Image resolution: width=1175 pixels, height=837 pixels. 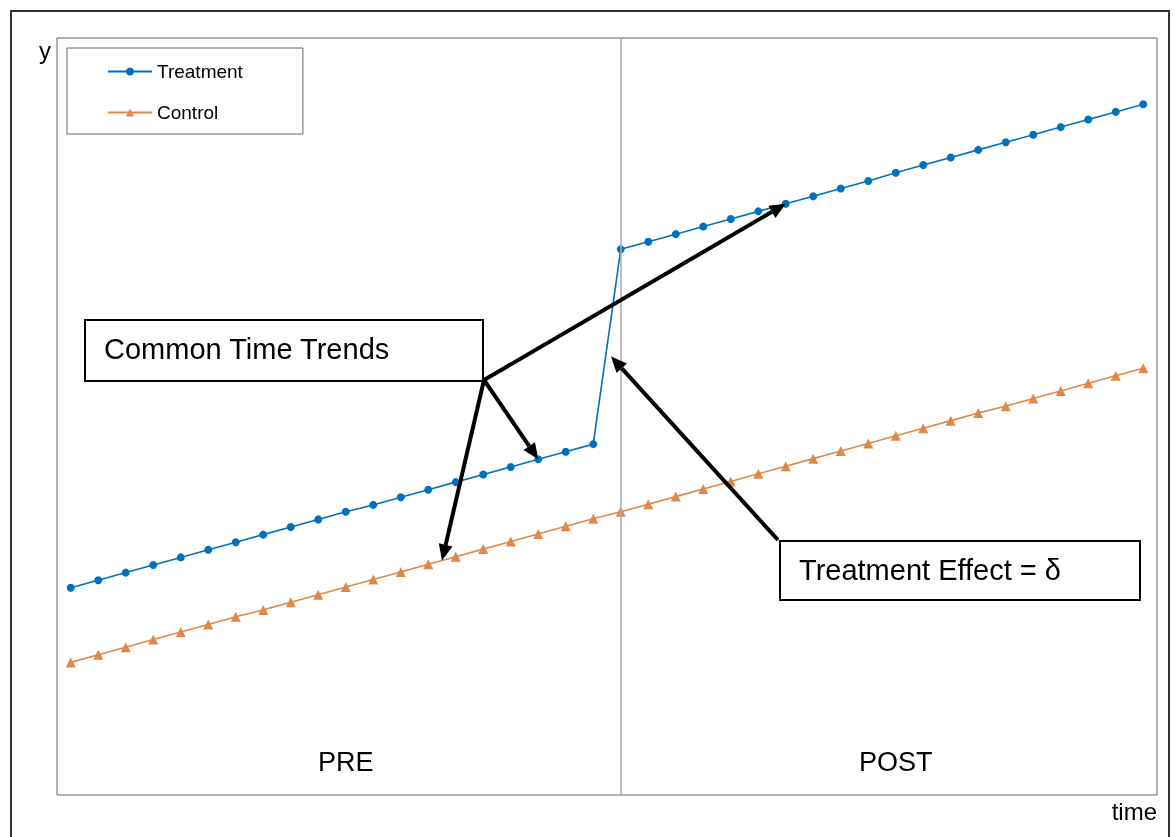 What do you see at coordinates (284, 350) in the screenshot?
I see `note-box: Common Time Trends` at bounding box center [284, 350].